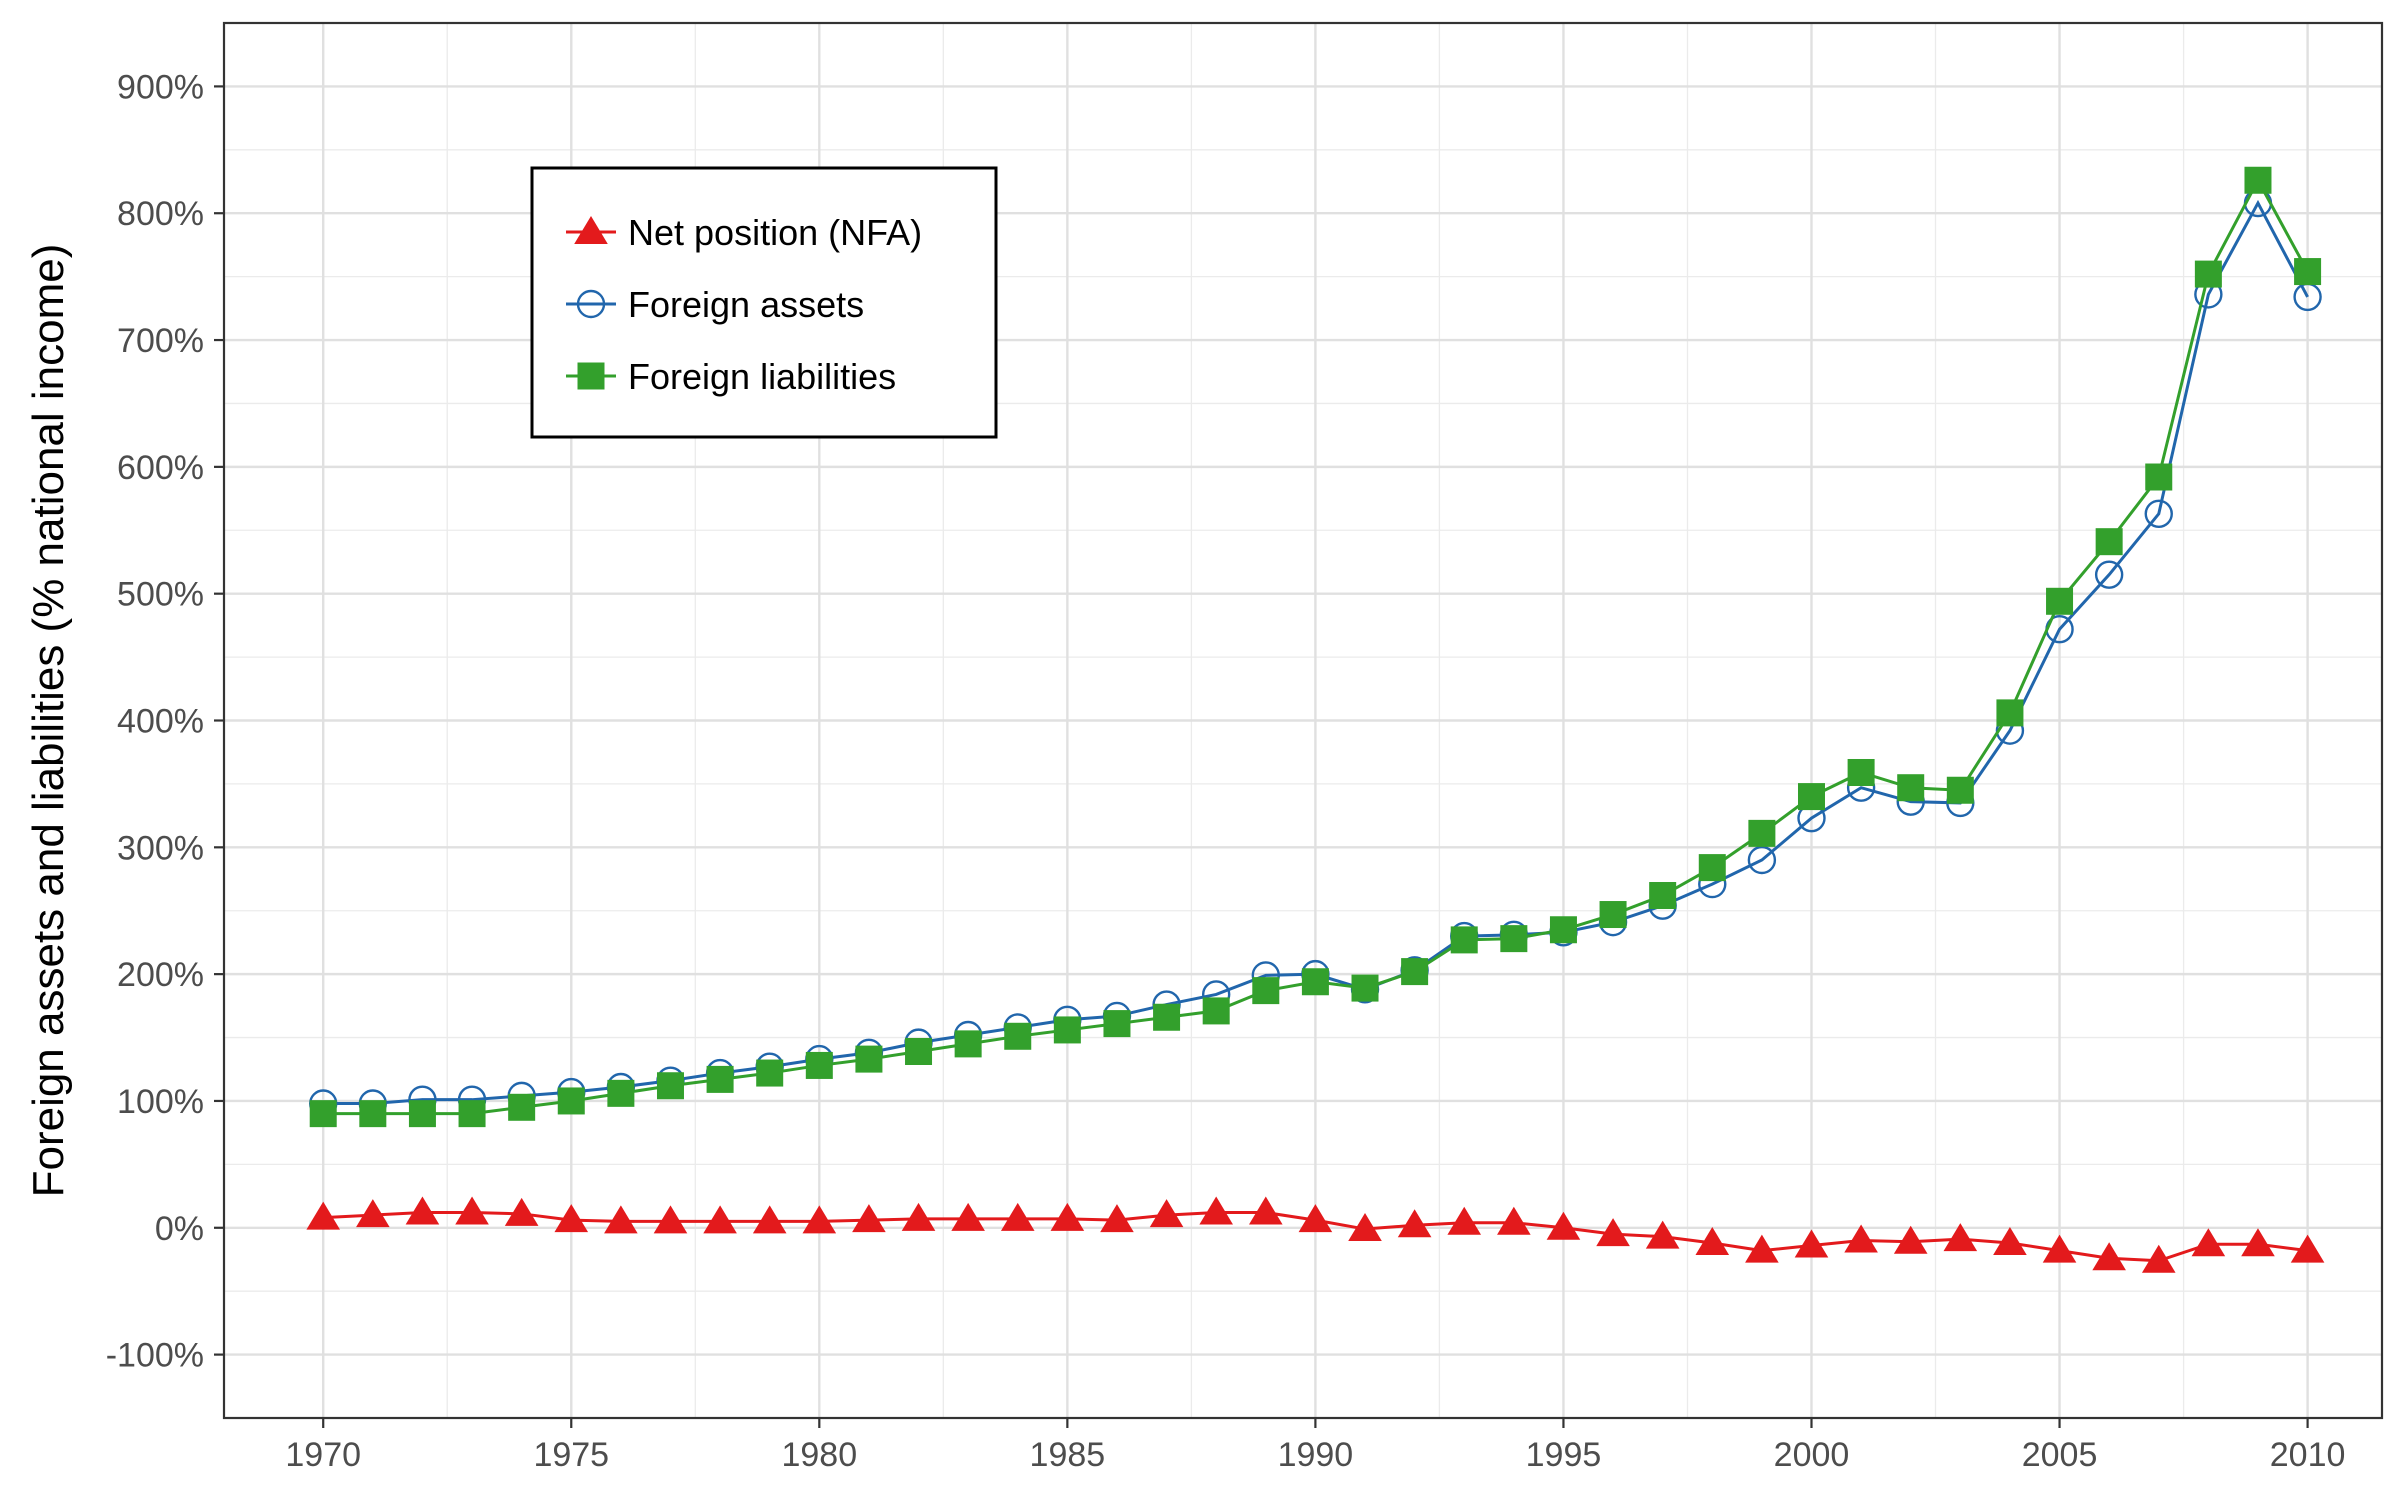  I want to click on x-tick-label: 1985, so click(1068, 1455).